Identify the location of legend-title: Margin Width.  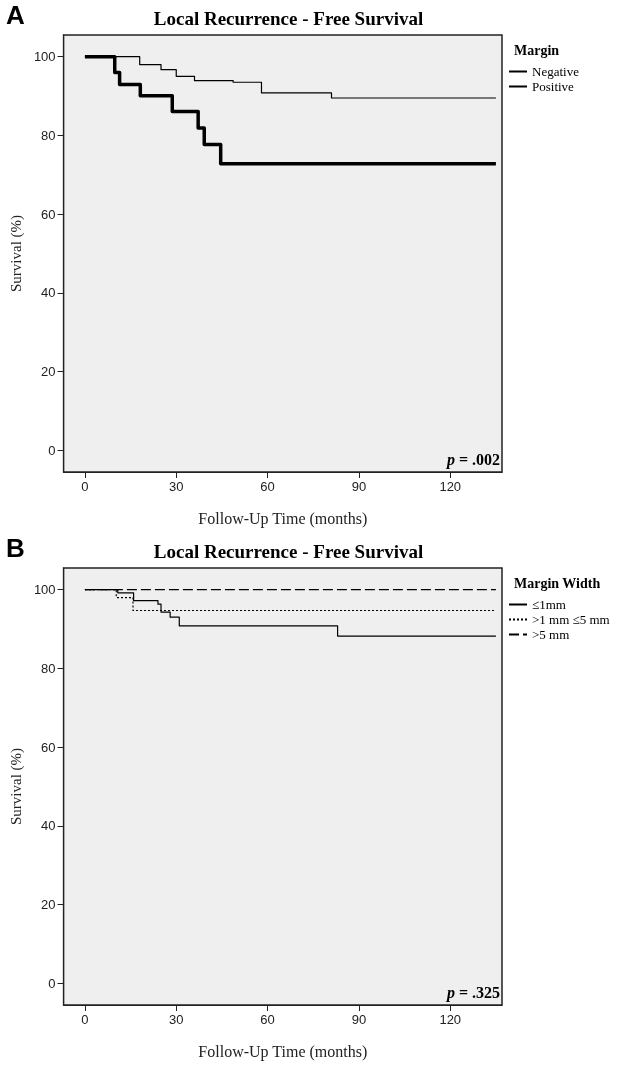
(557, 583).